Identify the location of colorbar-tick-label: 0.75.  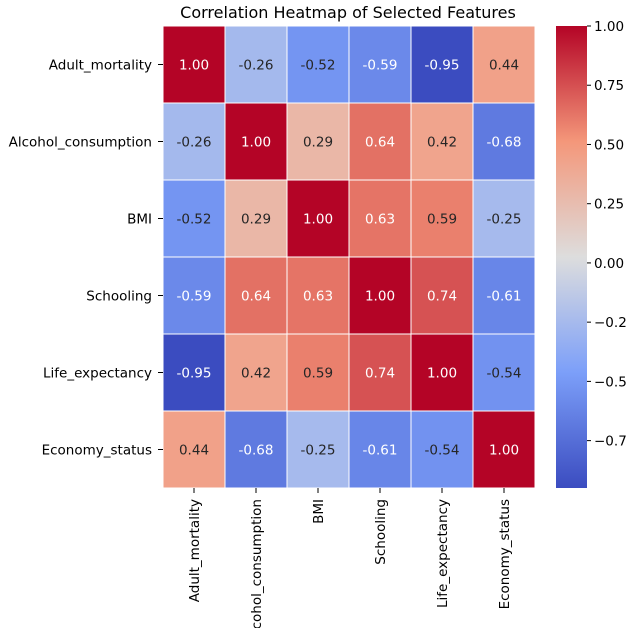
(609, 86).